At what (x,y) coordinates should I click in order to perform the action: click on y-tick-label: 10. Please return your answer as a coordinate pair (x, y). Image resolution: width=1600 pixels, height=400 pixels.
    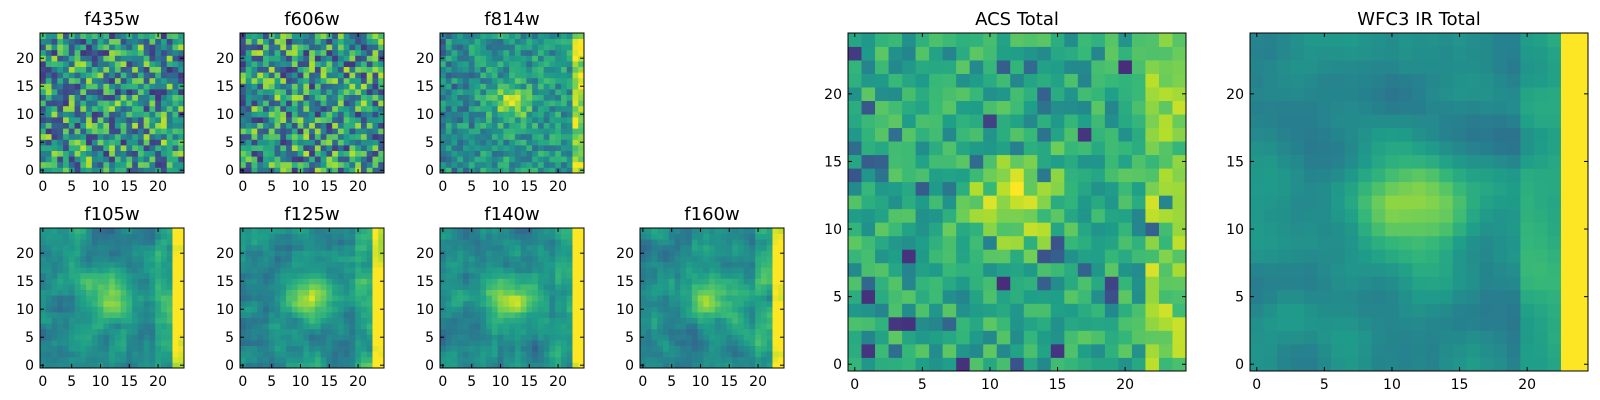
    Looking at the image, I should click on (425, 310).